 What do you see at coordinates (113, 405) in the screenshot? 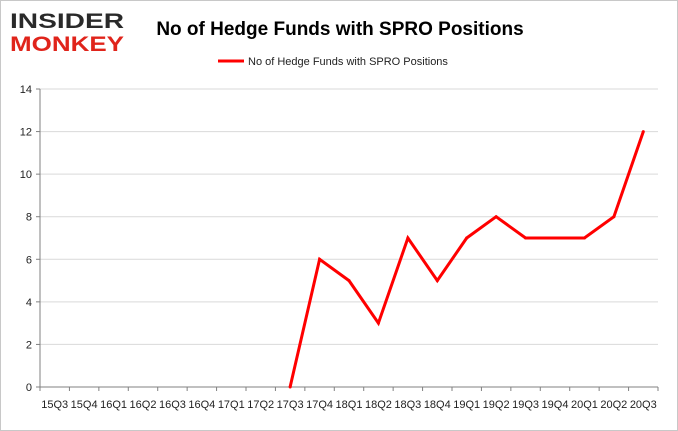
I see `x-tick-label-16Q1: 16Q1` at bounding box center [113, 405].